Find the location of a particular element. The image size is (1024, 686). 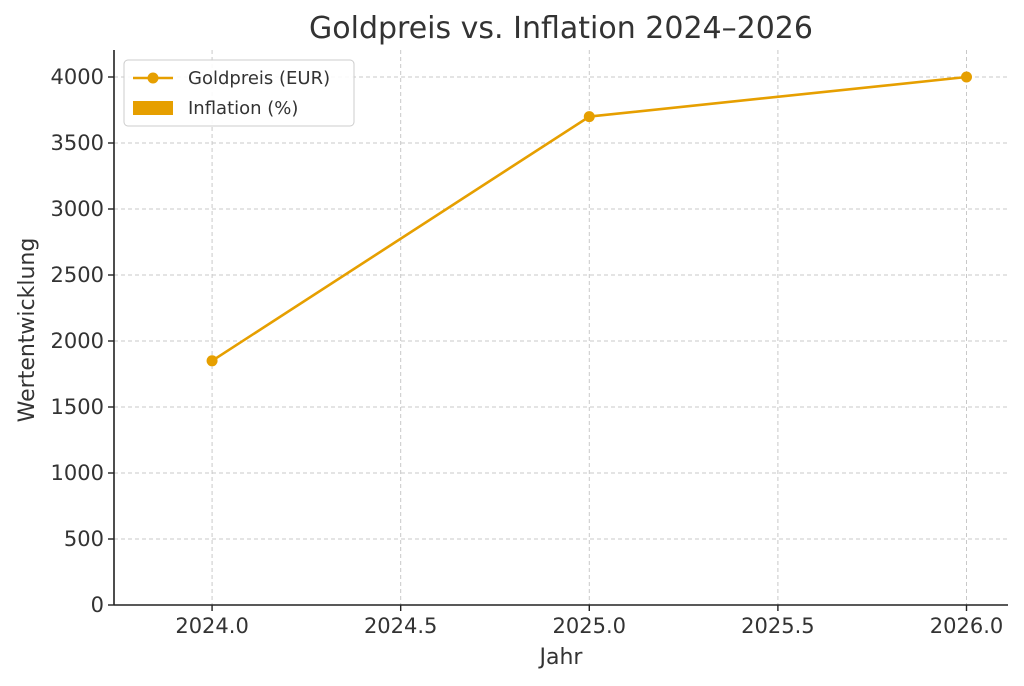

y-tick-label: 3000 is located at coordinates (77, 209).